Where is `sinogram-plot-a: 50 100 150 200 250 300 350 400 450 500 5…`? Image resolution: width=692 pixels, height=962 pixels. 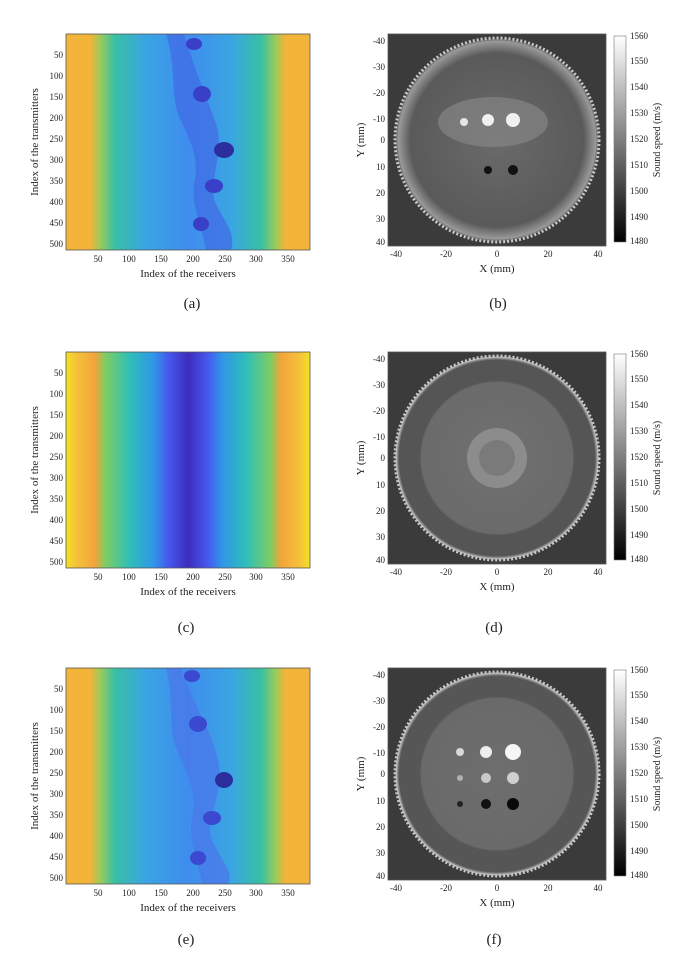
sinogram-plot-a: 50 100 150 200 250 300 350 400 450 500 5… is located at coordinates (170, 156).